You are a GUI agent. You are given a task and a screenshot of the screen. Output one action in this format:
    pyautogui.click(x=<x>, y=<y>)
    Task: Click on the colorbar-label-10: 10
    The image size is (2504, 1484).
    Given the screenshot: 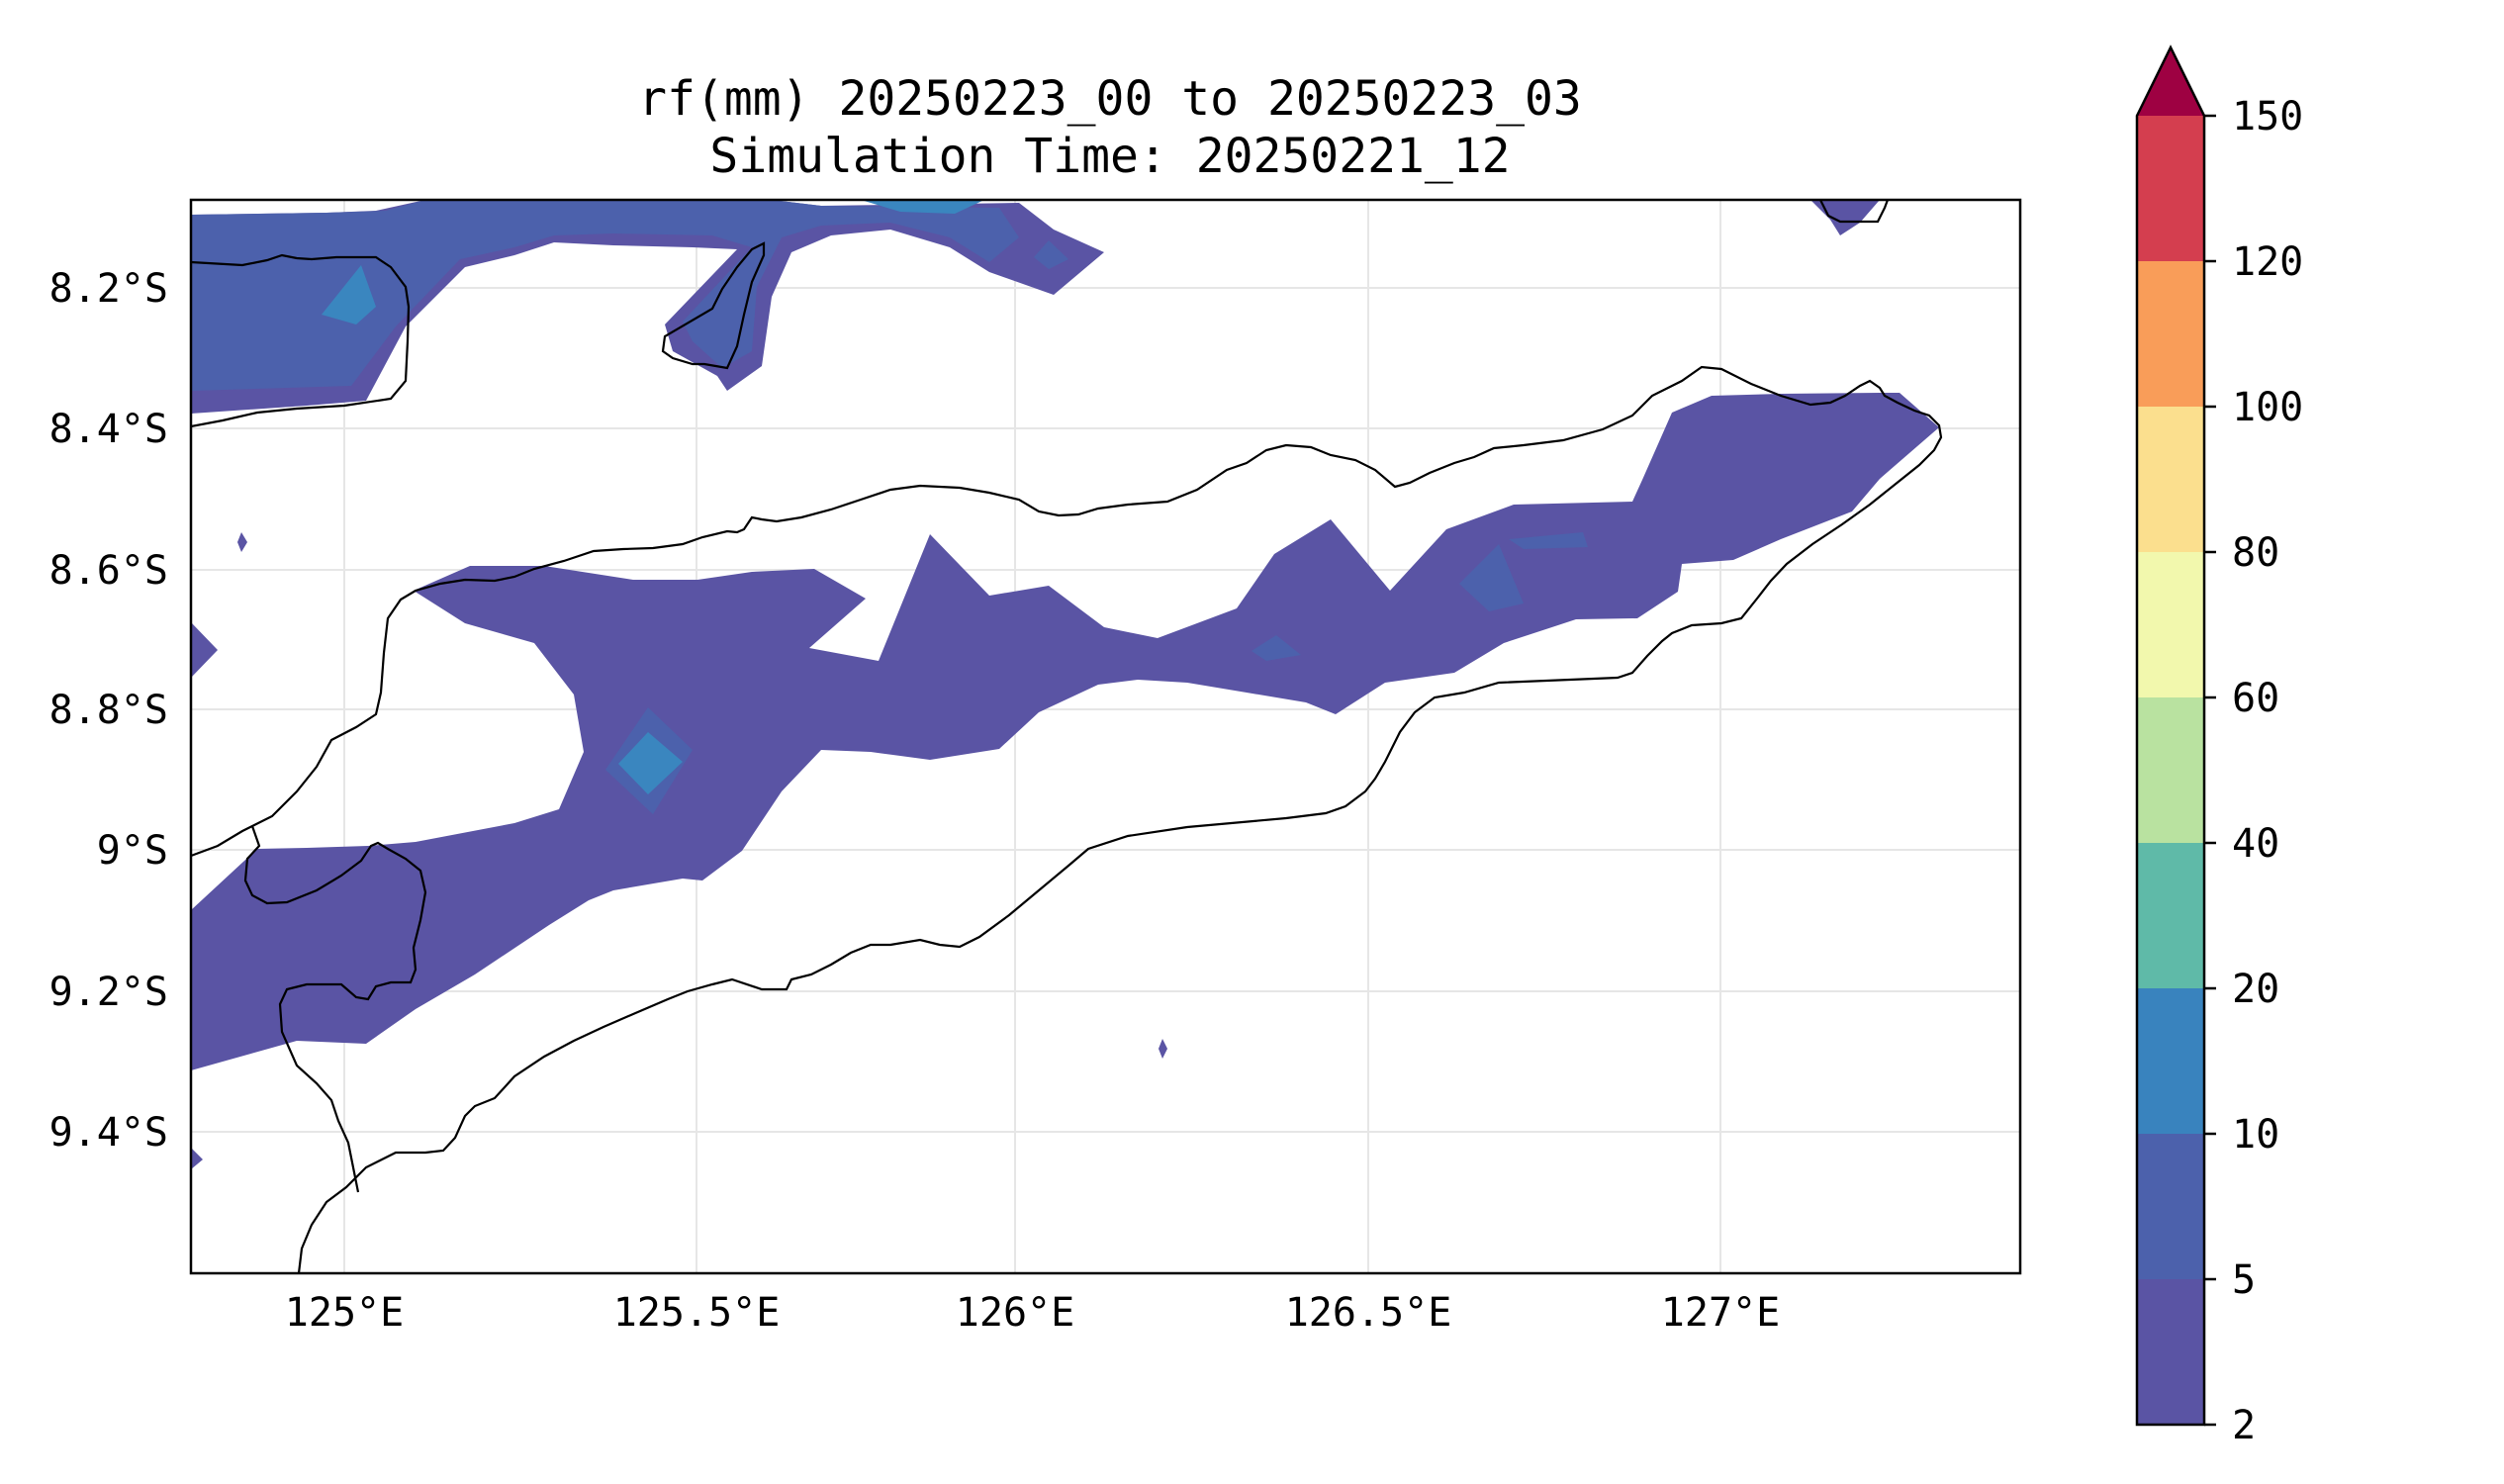 What is the action you would take?
    pyautogui.click(x=2255, y=1135)
    